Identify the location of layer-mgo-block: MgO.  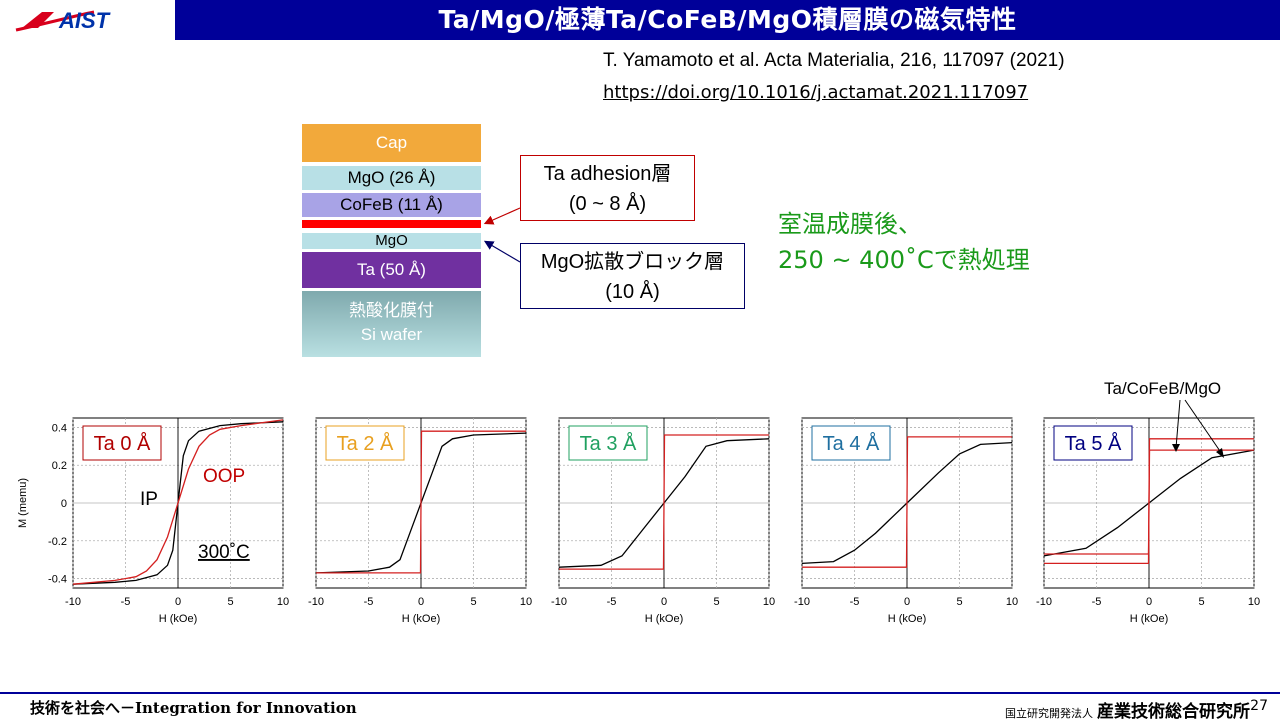
(391, 241).